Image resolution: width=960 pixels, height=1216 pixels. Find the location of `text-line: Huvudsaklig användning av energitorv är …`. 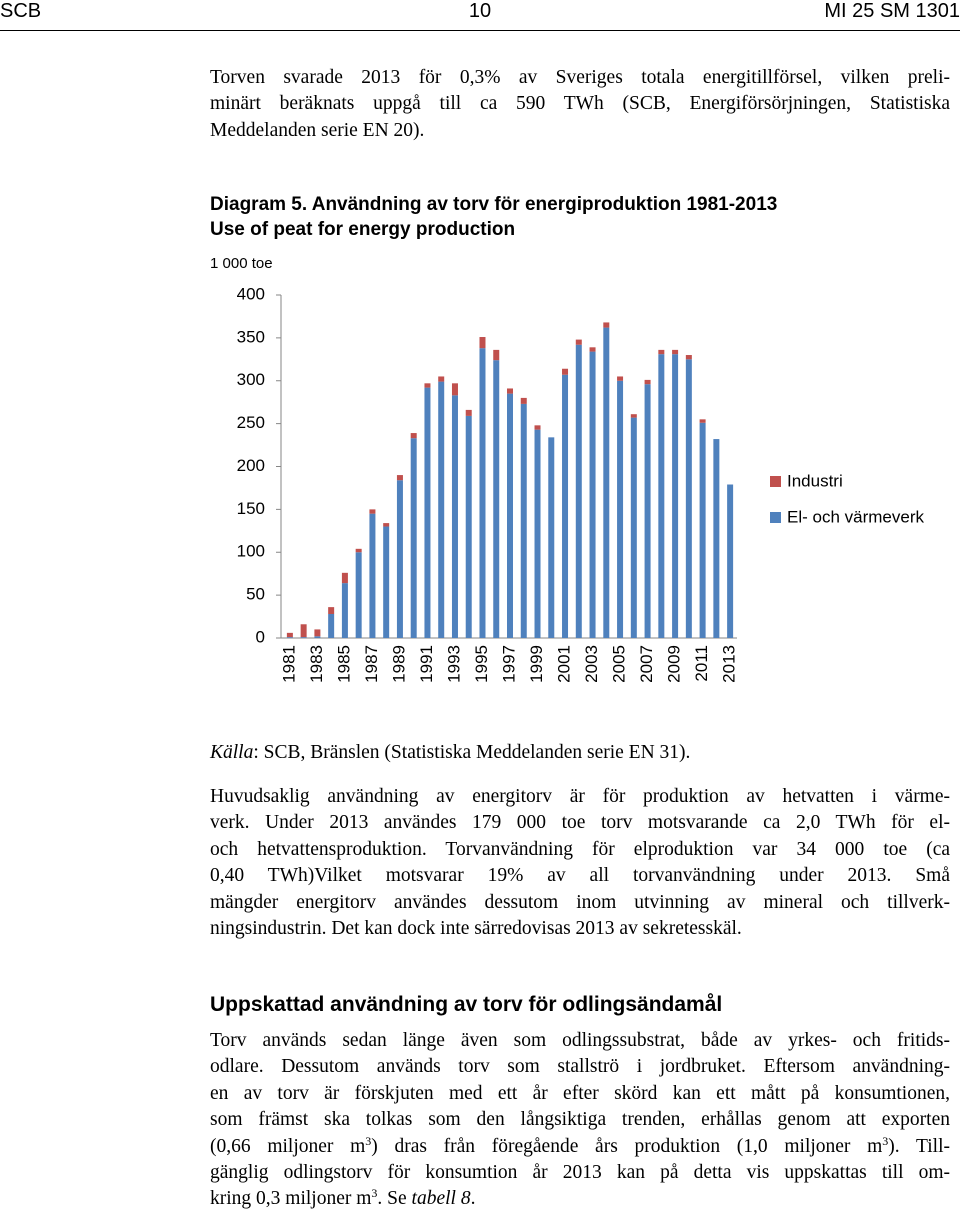

text-line: Huvudsaklig användning av energitorv är … is located at coordinates (580, 796).